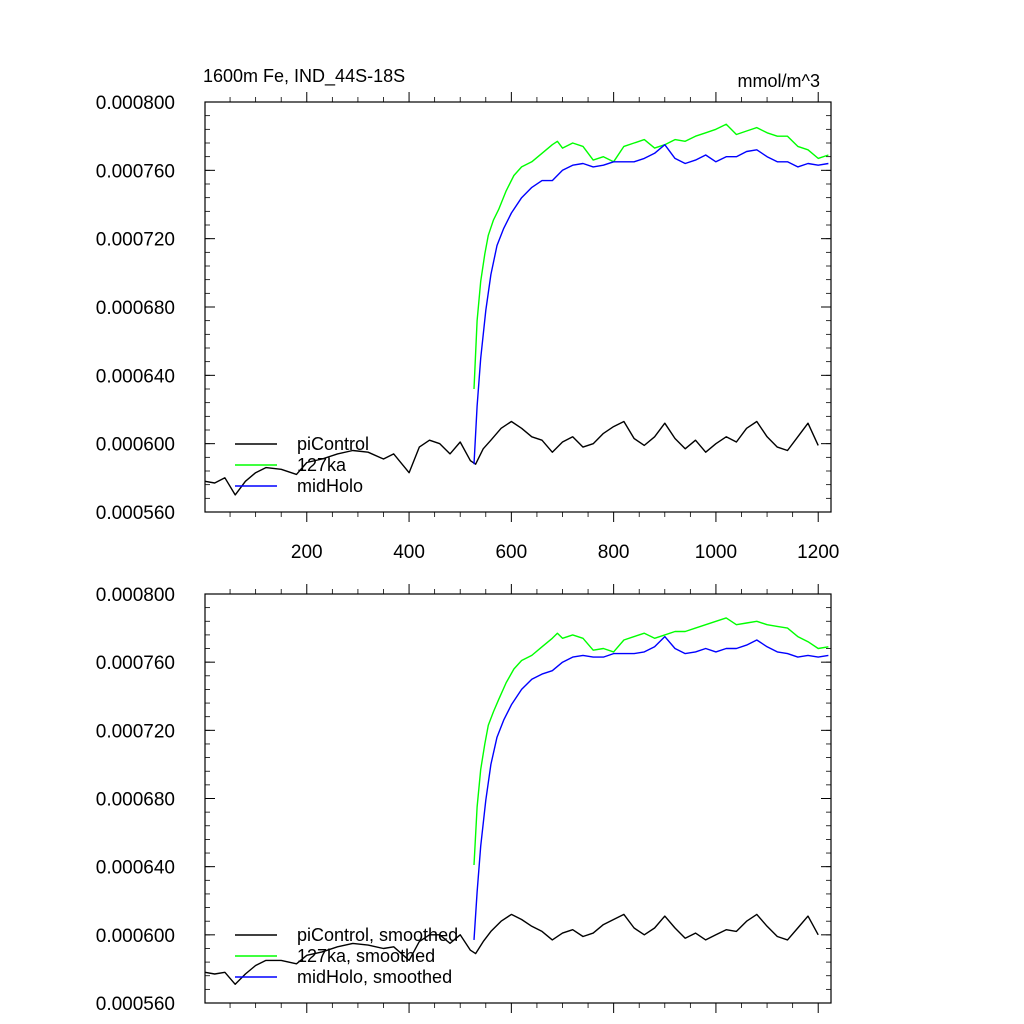 This screenshot has width=1024, height=1024. I want to click on units-label: mmol/m^3, so click(779, 81).